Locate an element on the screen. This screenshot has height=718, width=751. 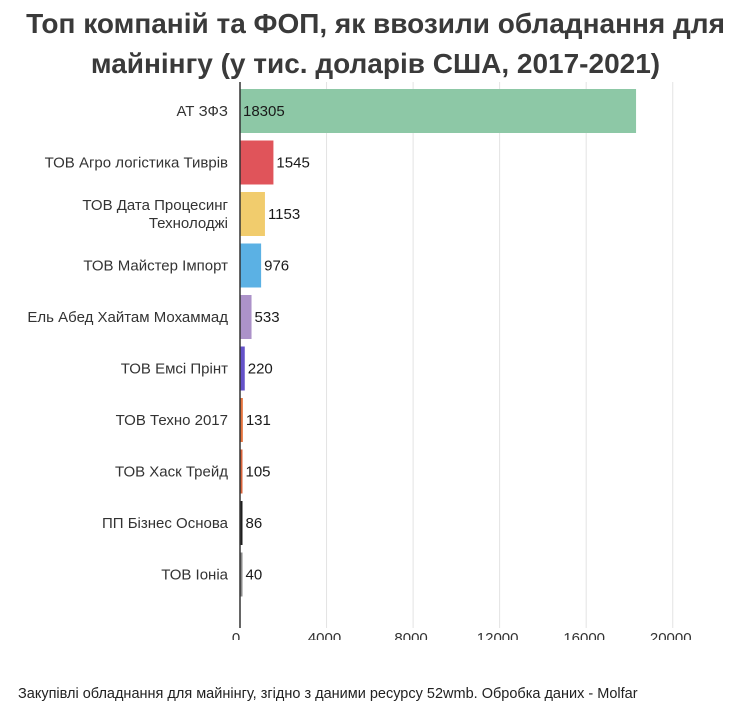
data-label: 131 is located at coordinates (258, 420).